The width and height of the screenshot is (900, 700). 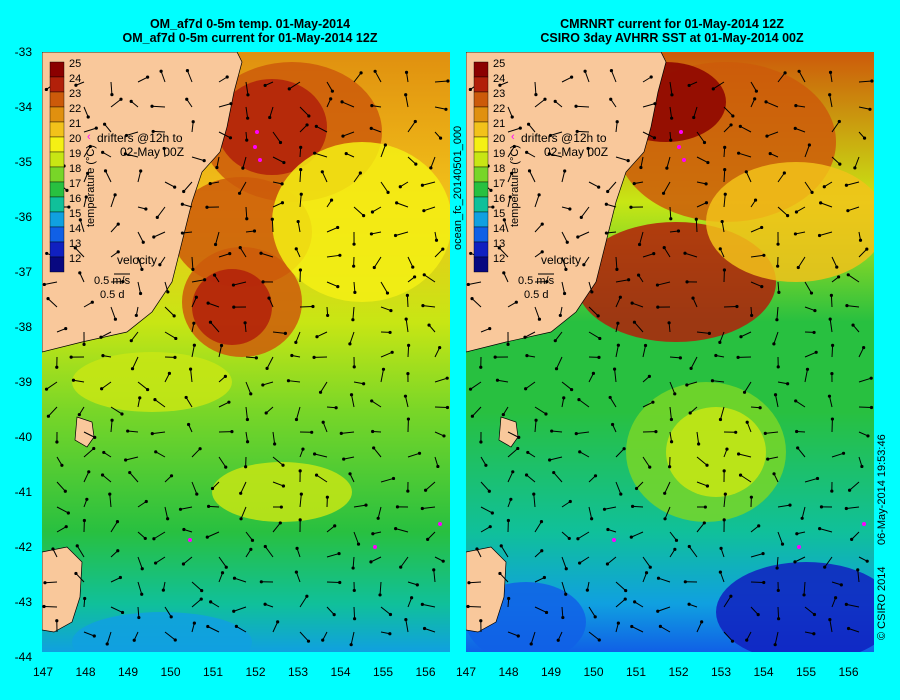 What do you see at coordinates (255, 672) in the screenshot?
I see `longitude-tick: 152` at bounding box center [255, 672].